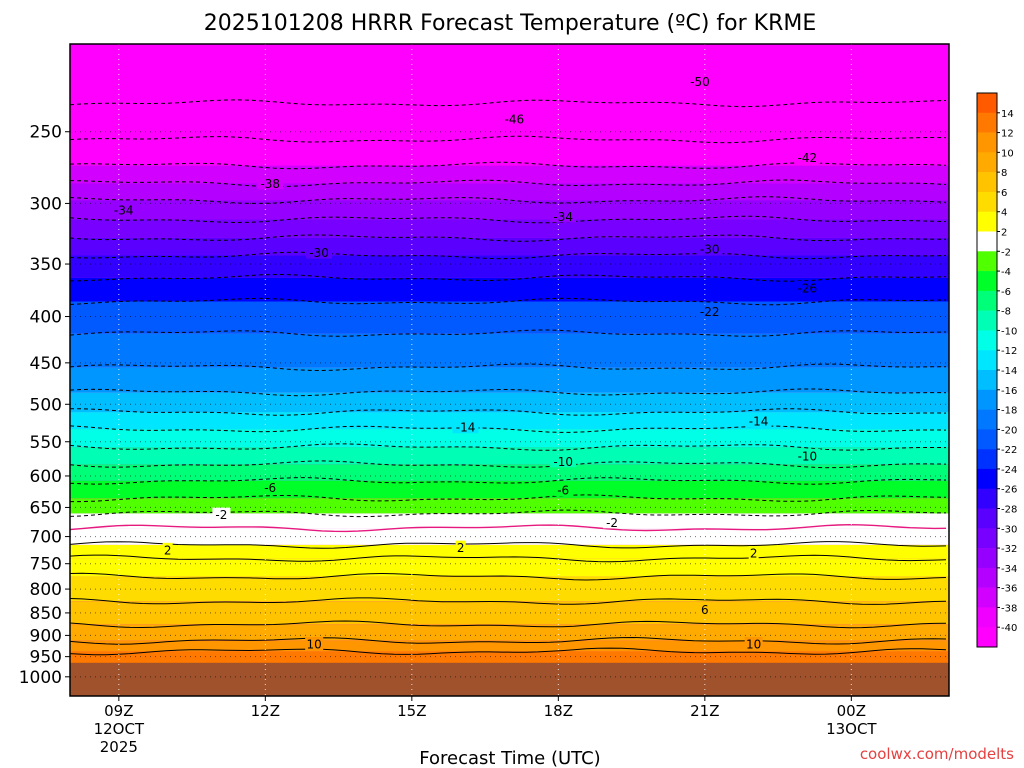 This screenshot has height=768, width=1024. I want to click on x-tick-label: 15Z, so click(411, 711).